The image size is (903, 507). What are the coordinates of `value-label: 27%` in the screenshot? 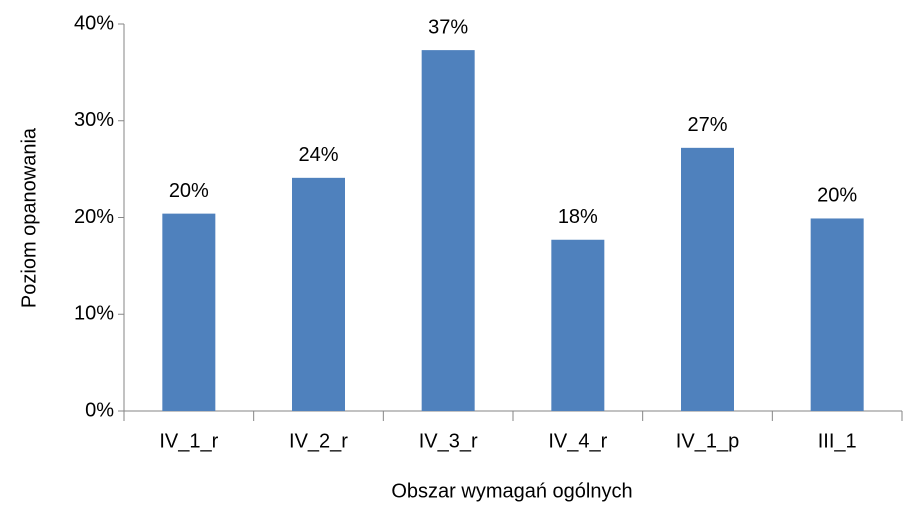 It's located at (707, 125).